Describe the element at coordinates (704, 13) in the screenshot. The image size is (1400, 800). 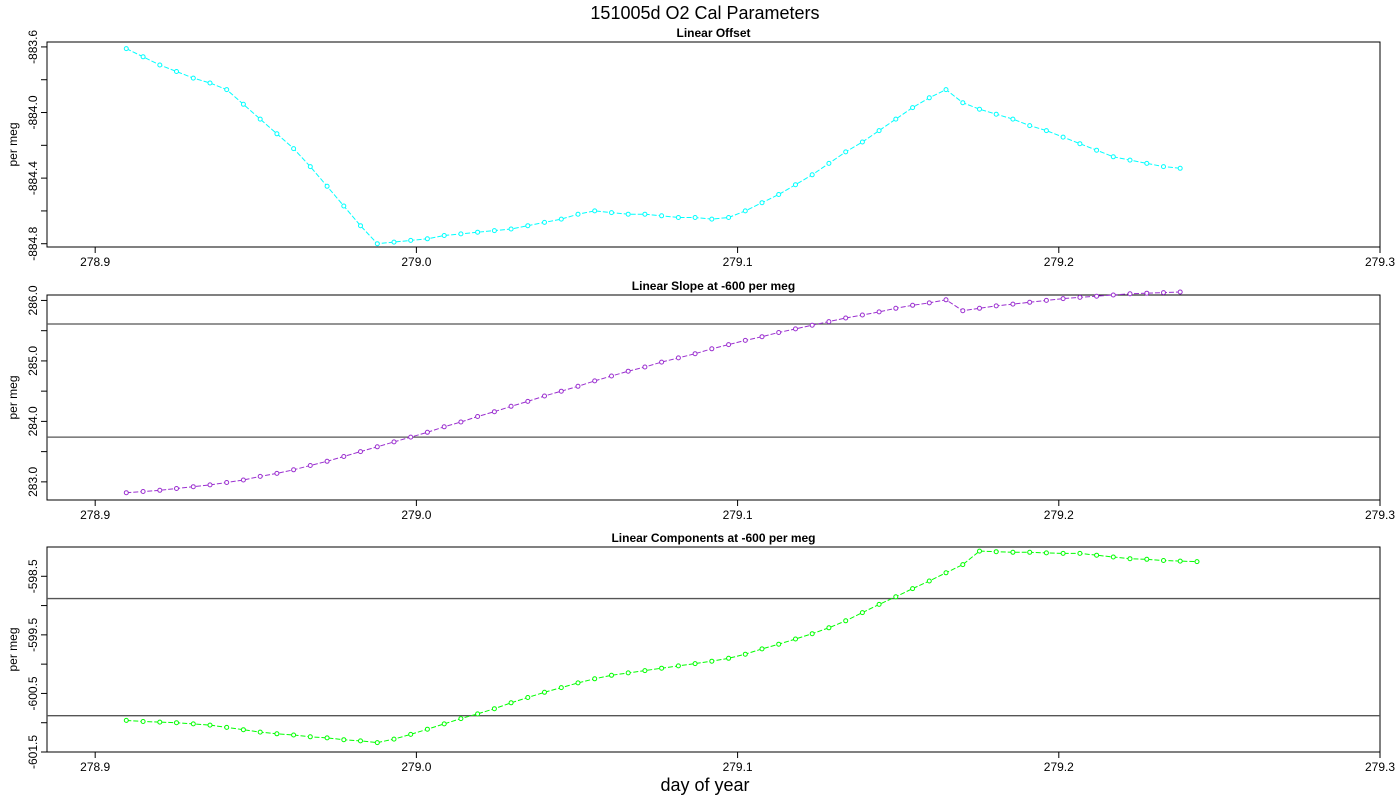
I see `figure-title: 151005d O2 Cal Parameters` at that location.